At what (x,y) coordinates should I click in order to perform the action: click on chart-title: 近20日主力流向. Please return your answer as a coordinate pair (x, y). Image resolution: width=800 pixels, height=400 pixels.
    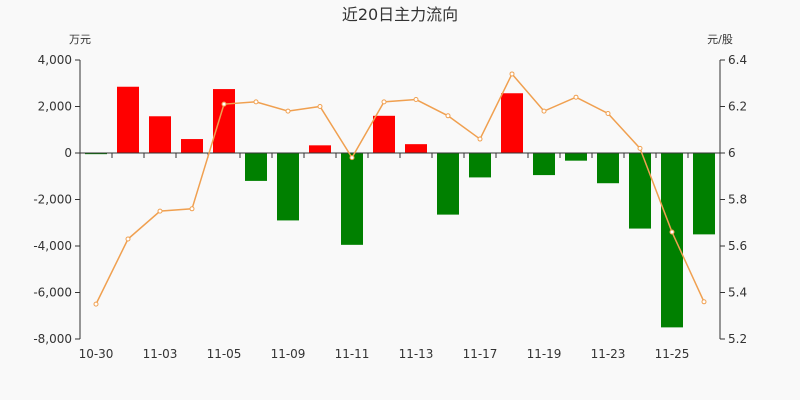
    Looking at the image, I should click on (400, 14).